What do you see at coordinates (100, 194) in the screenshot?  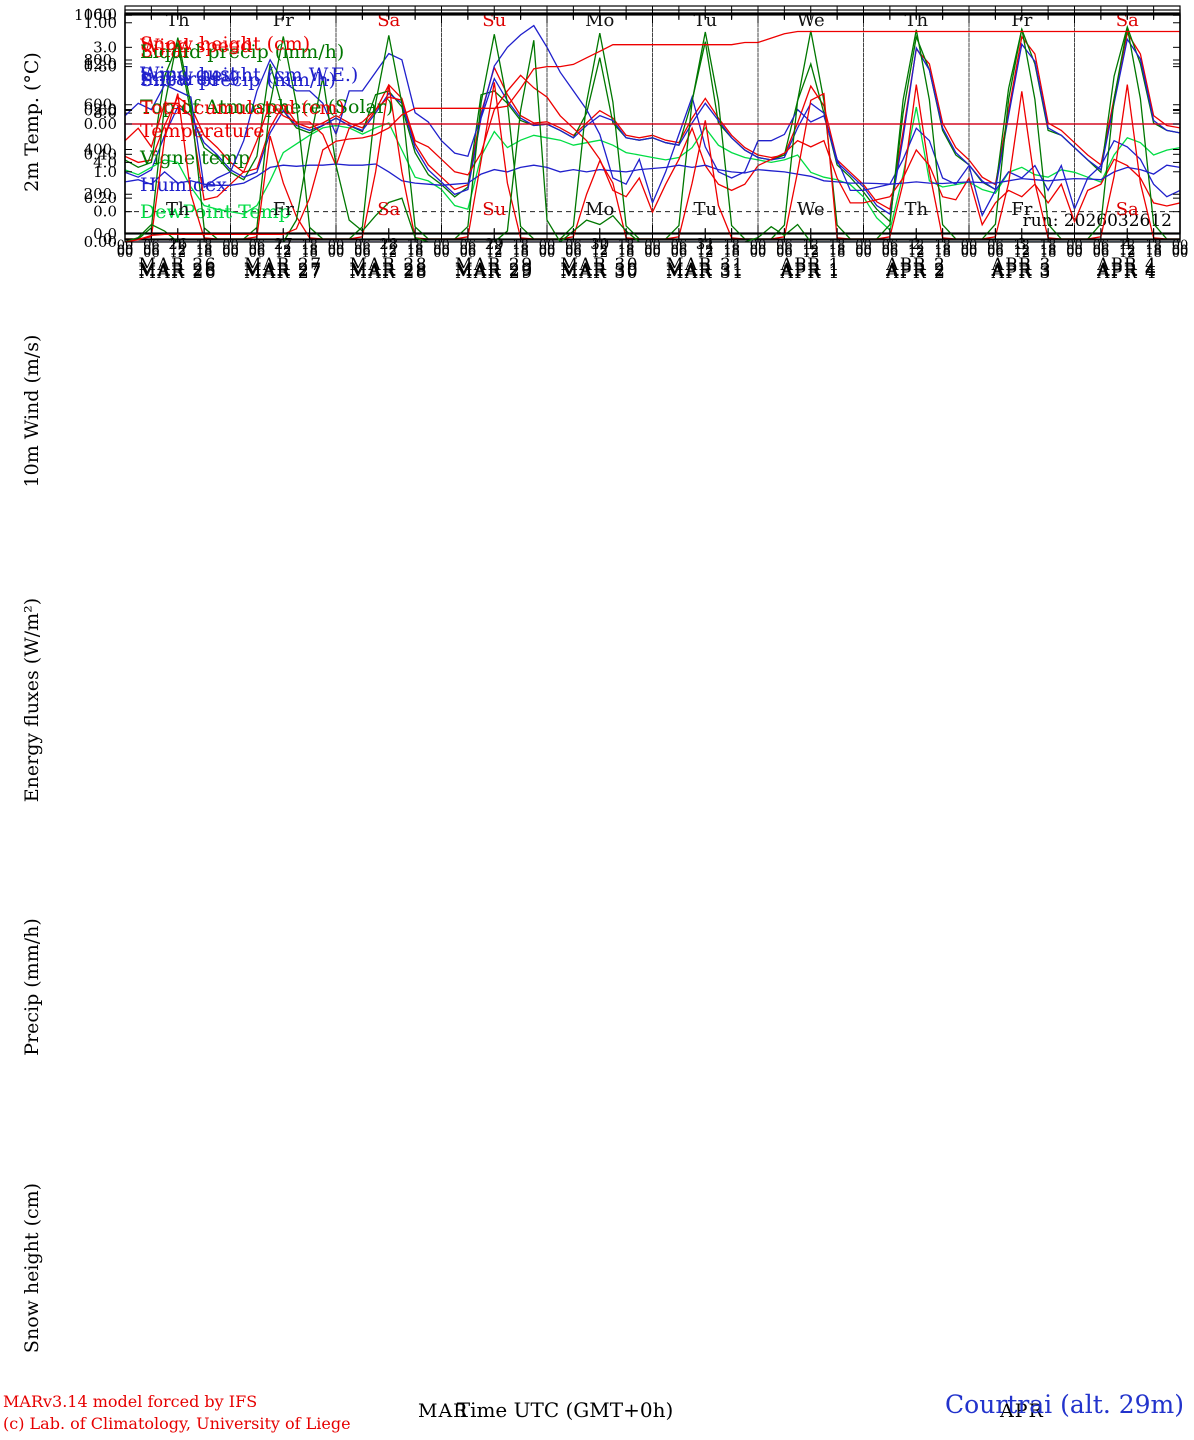 I see `svg-text: 200.` at bounding box center [100, 194].